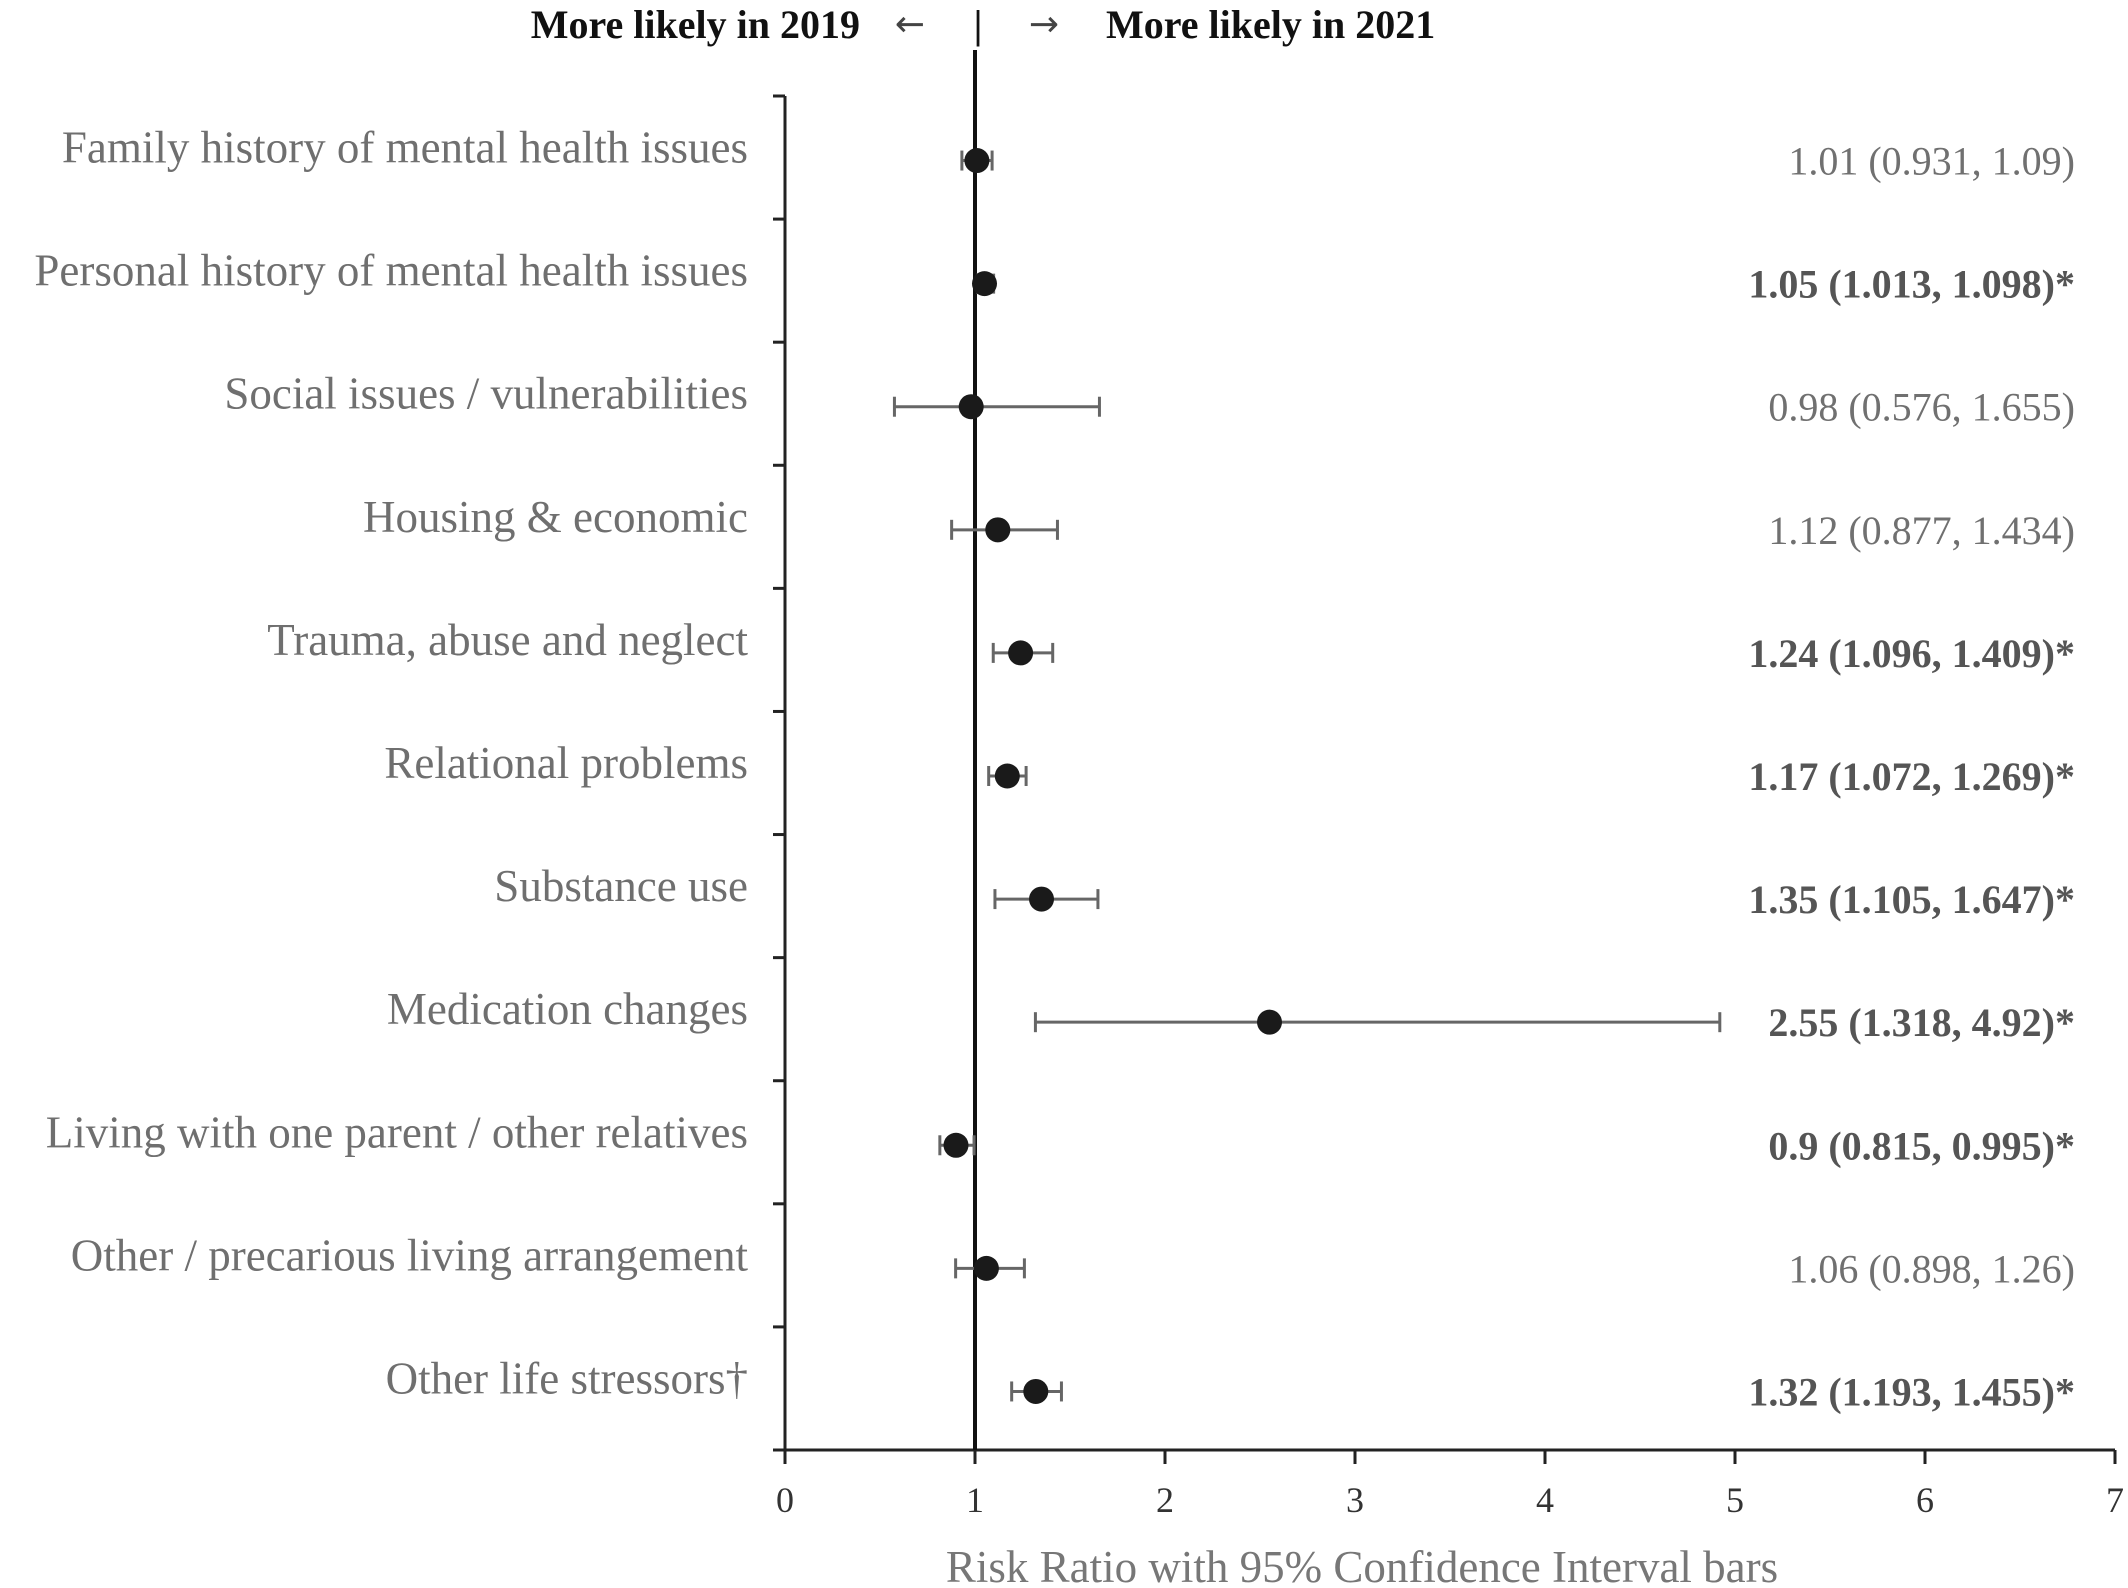 This screenshot has height=1588, width=2128. What do you see at coordinates (1911, 776) in the screenshot?
I see `value-label: 1.17 (1.072, 1.269)*` at bounding box center [1911, 776].